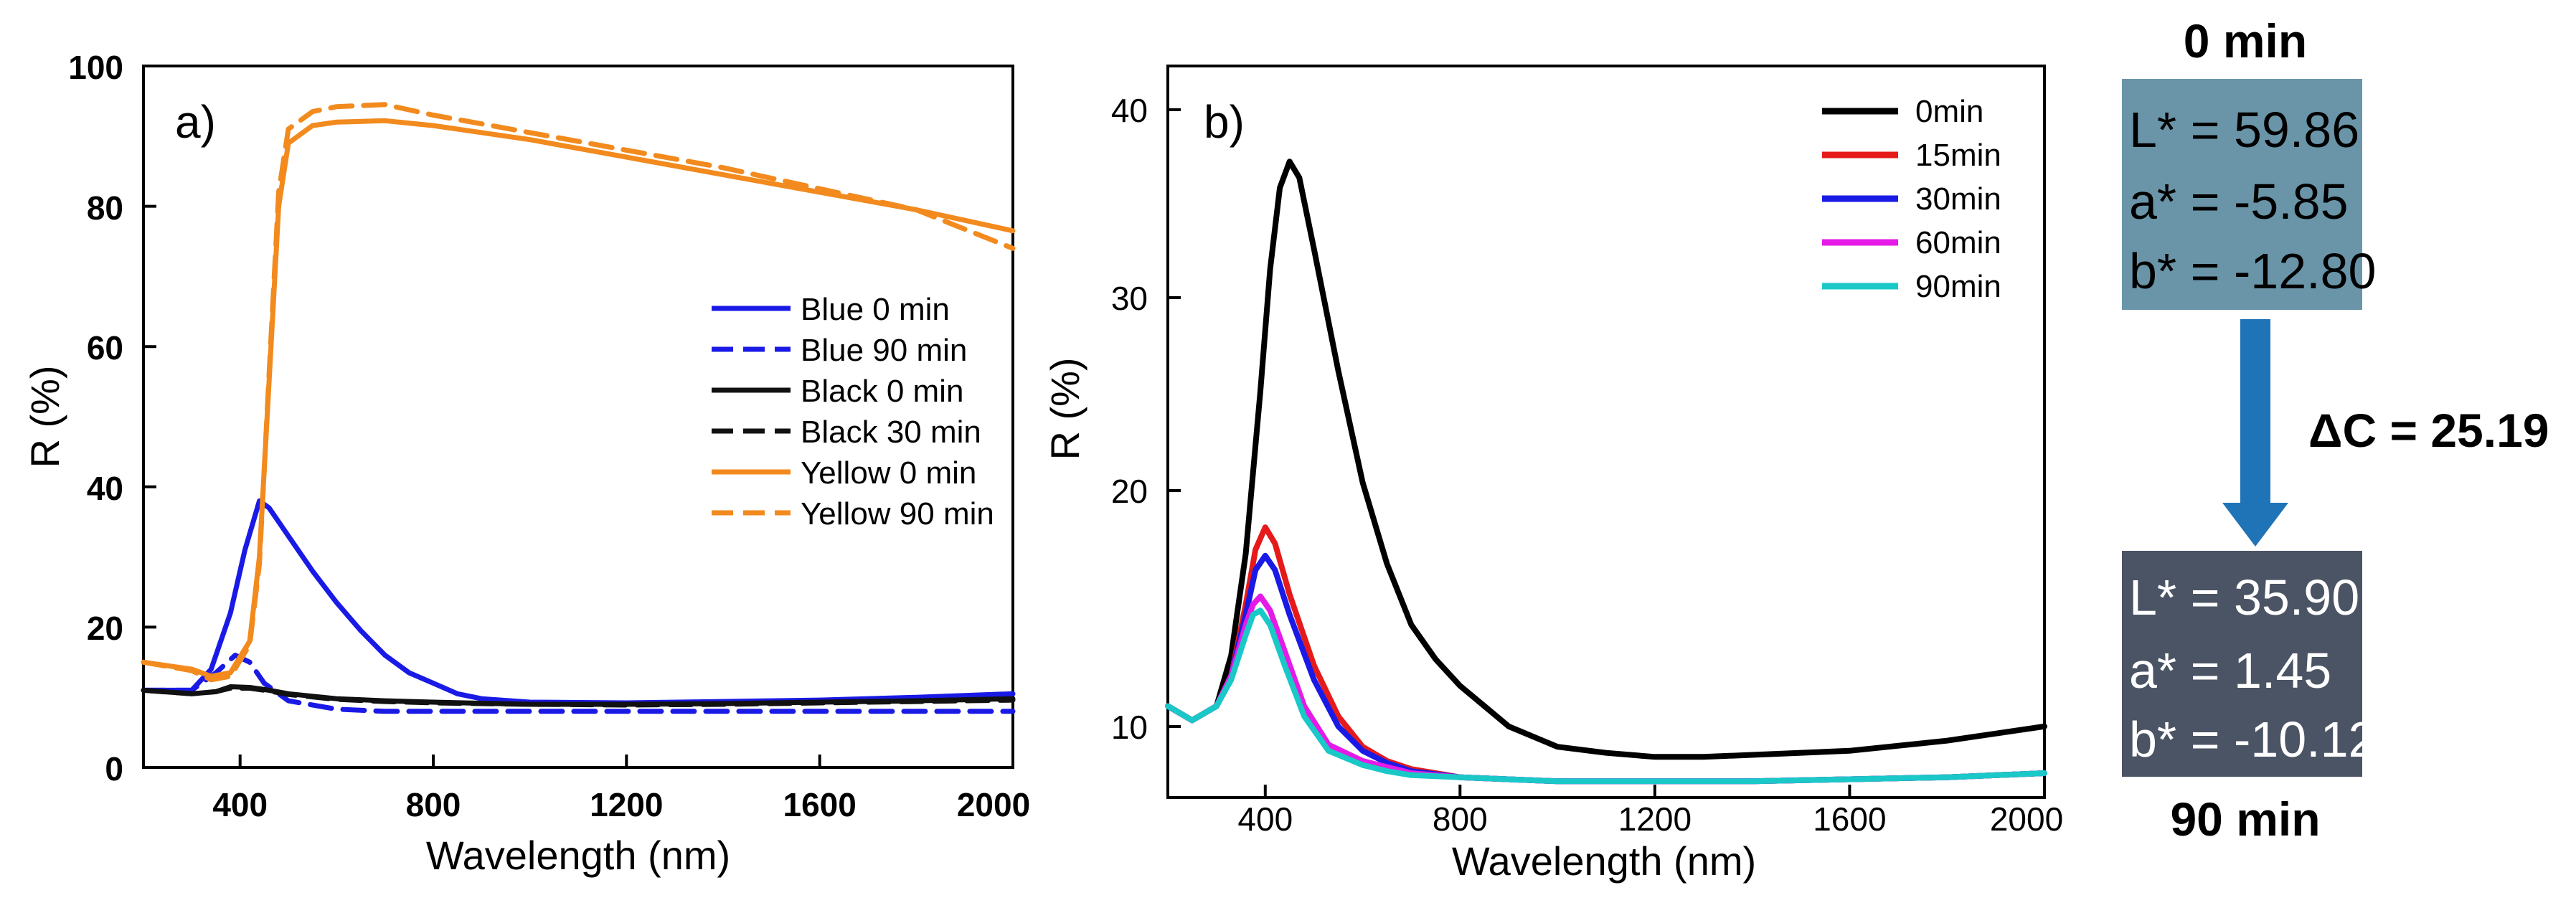 This screenshot has height=908, width=2576. I want to click on y-tick-label: 10, so click(1129, 727).